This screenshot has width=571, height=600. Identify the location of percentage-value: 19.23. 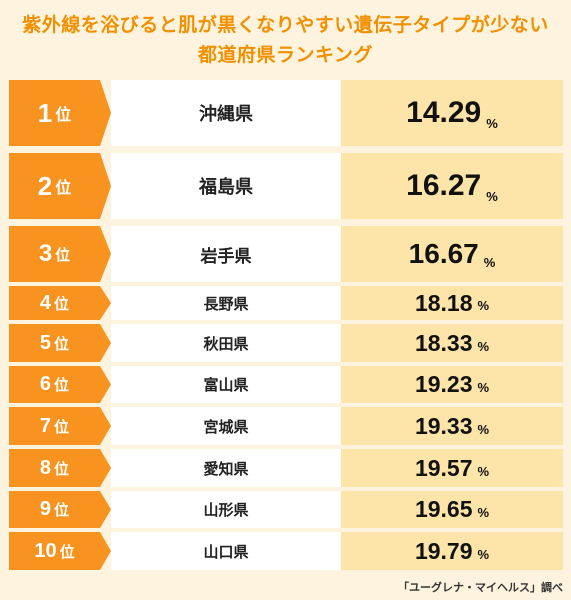
(443, 384).